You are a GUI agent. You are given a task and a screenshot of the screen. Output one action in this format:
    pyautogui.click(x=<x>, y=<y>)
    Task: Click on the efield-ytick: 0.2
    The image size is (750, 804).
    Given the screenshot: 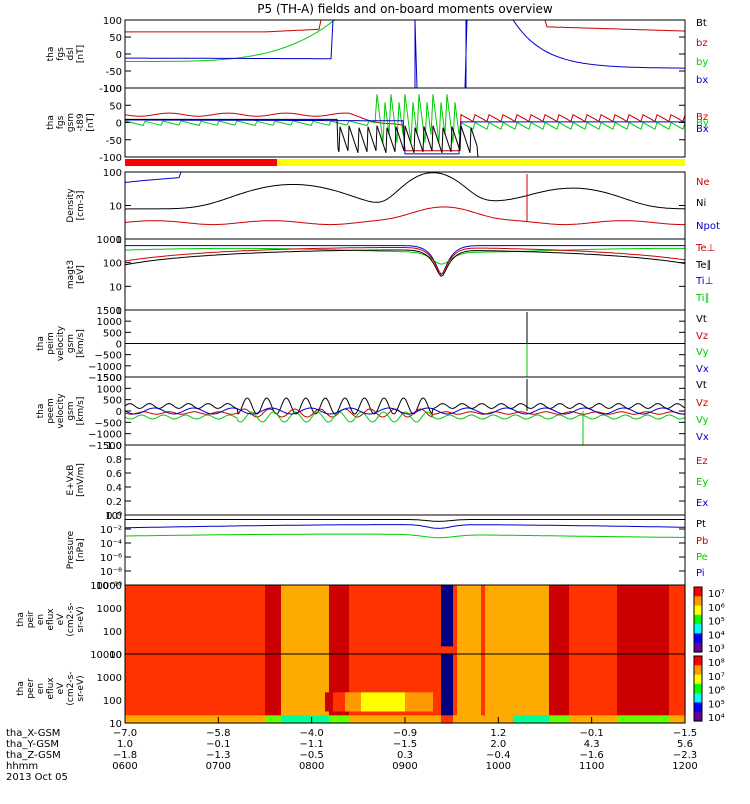 What is the action you would take?
    pyautogui.click(x=114, y=502)
    